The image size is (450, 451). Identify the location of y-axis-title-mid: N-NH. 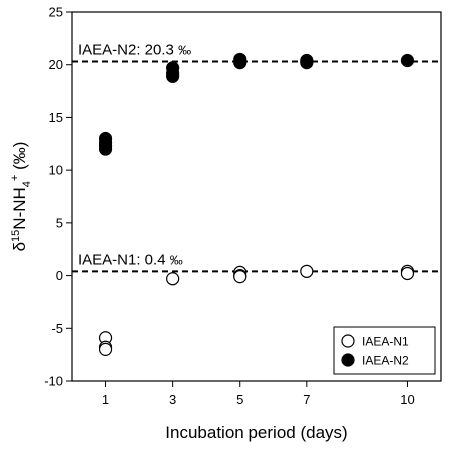
(19, 208).